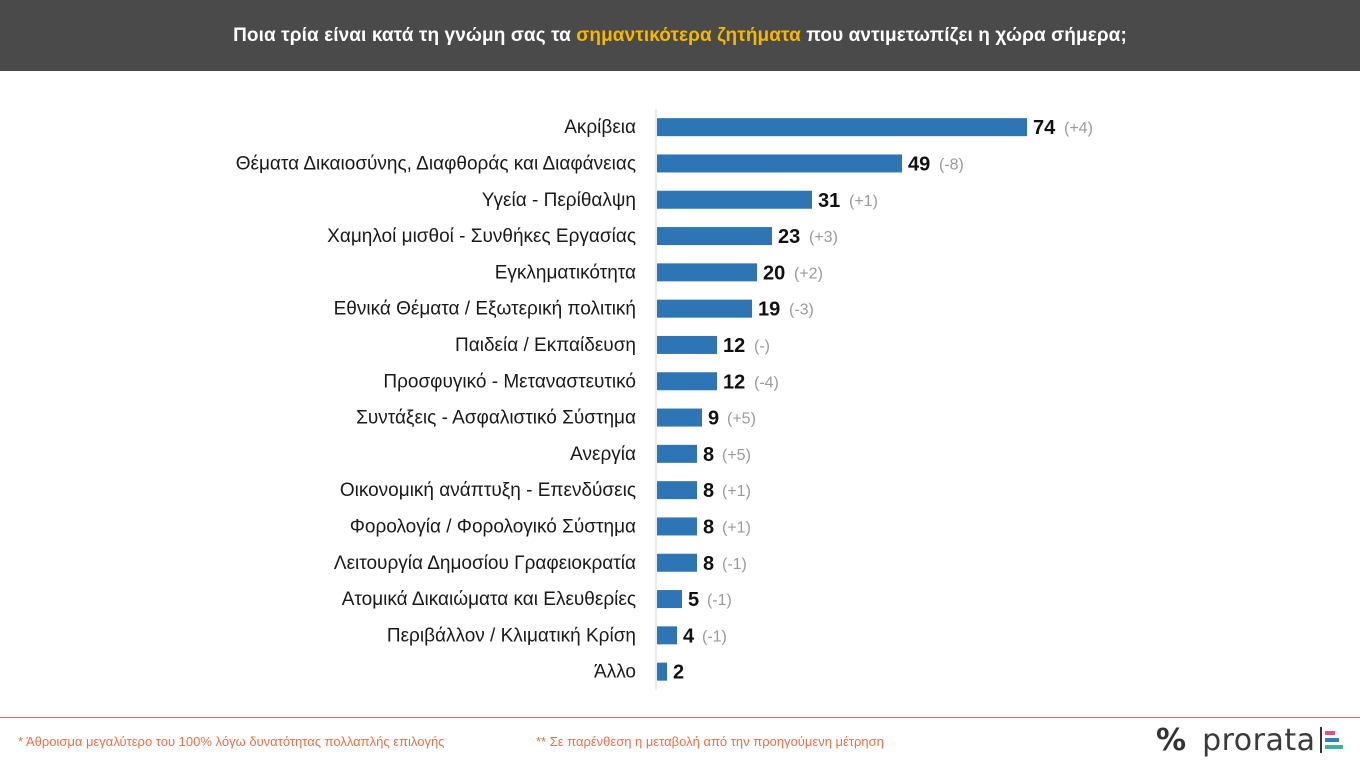 The width and height of the screenshot is (1360, 765). What do you see at coordinates (485, 309) in the screenshot?
I see `category-label: Εθνικά Θέματα / Εξωτερική πολιτική` at bounding box center [485, 309].